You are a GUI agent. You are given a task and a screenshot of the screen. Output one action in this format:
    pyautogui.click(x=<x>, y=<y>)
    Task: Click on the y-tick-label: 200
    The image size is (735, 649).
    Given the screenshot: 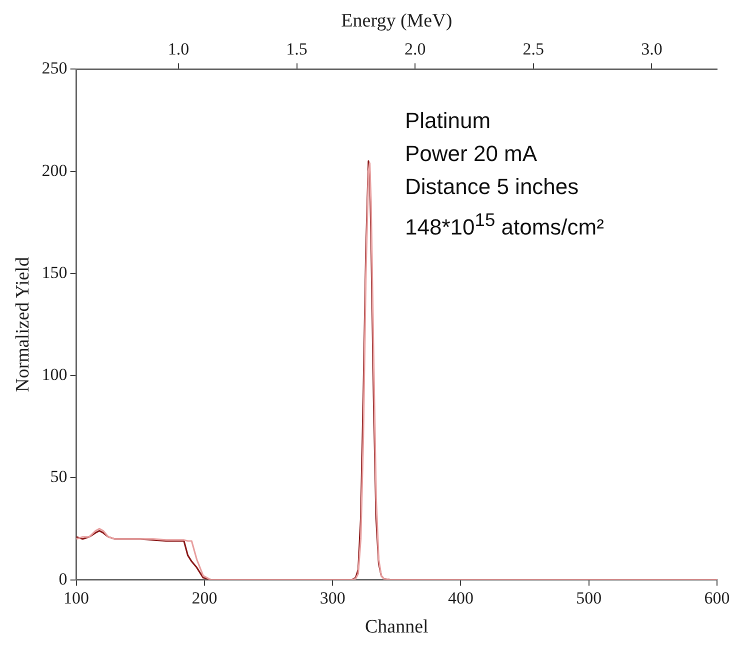 What is the action you would take?
    pyautogui.click(x=55, y=170)
    